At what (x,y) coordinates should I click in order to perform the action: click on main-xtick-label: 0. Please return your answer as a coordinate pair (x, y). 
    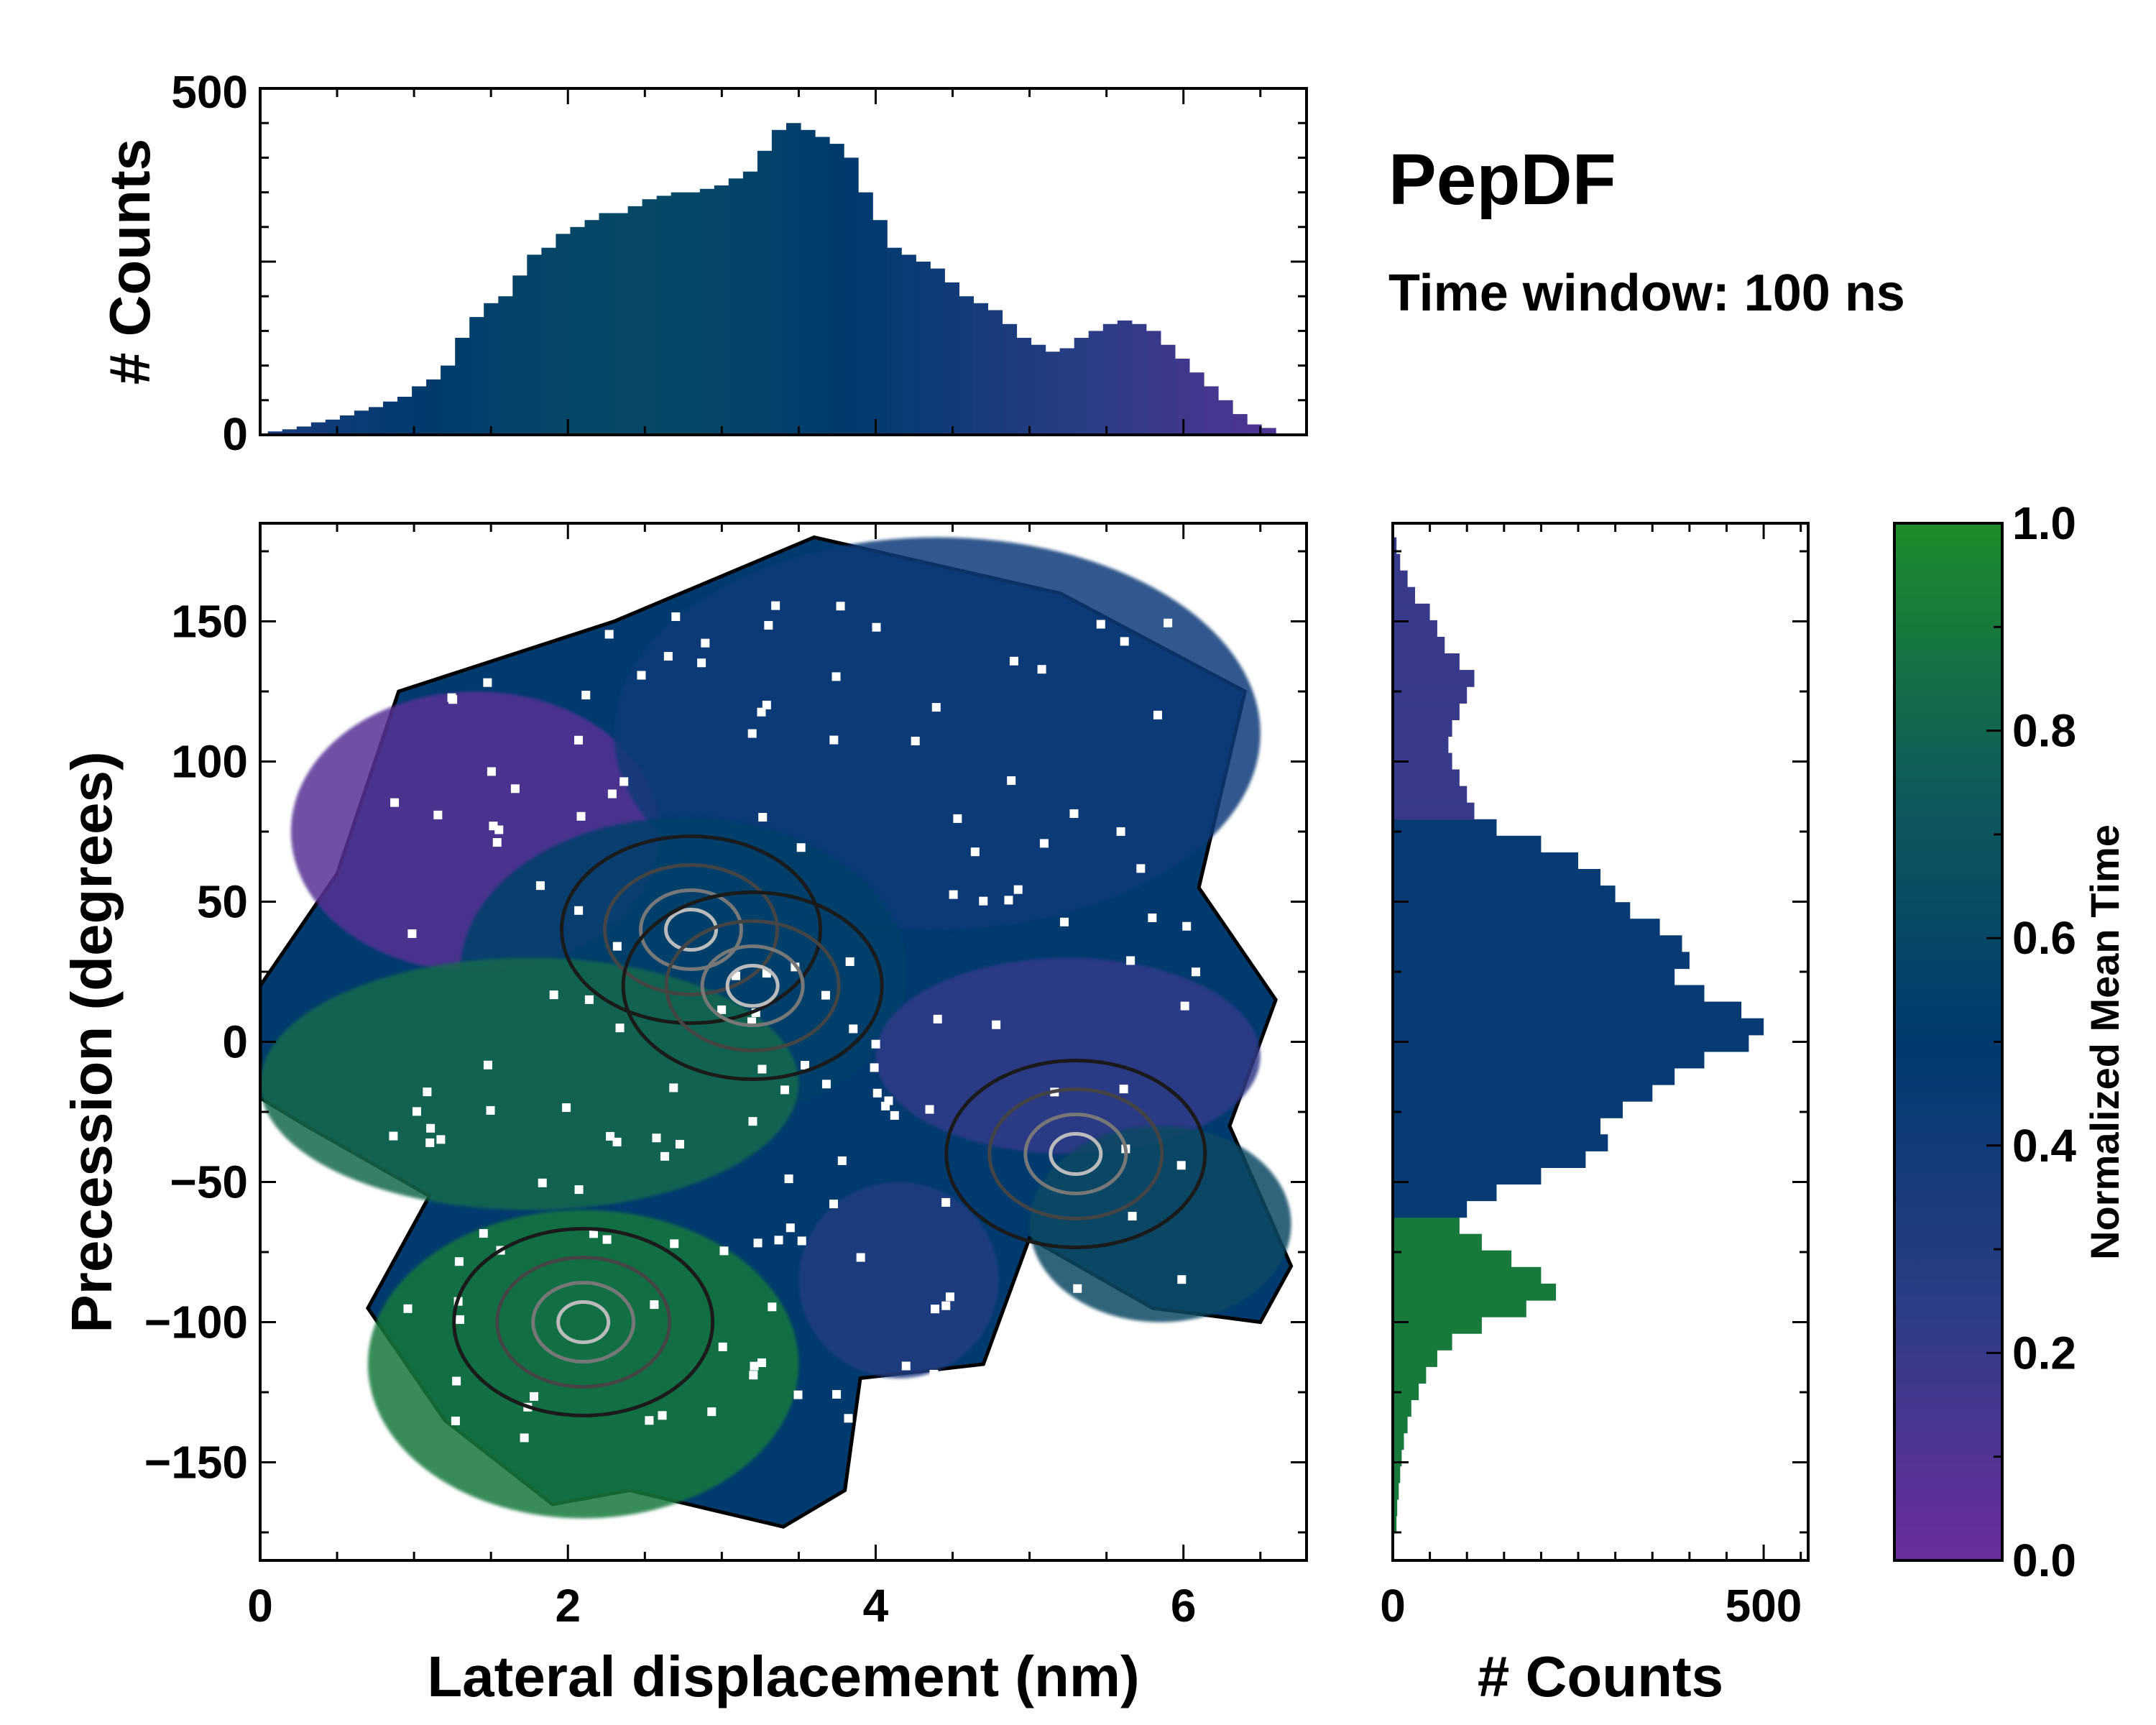
    Looking at the image, I should click on (260, 1606).